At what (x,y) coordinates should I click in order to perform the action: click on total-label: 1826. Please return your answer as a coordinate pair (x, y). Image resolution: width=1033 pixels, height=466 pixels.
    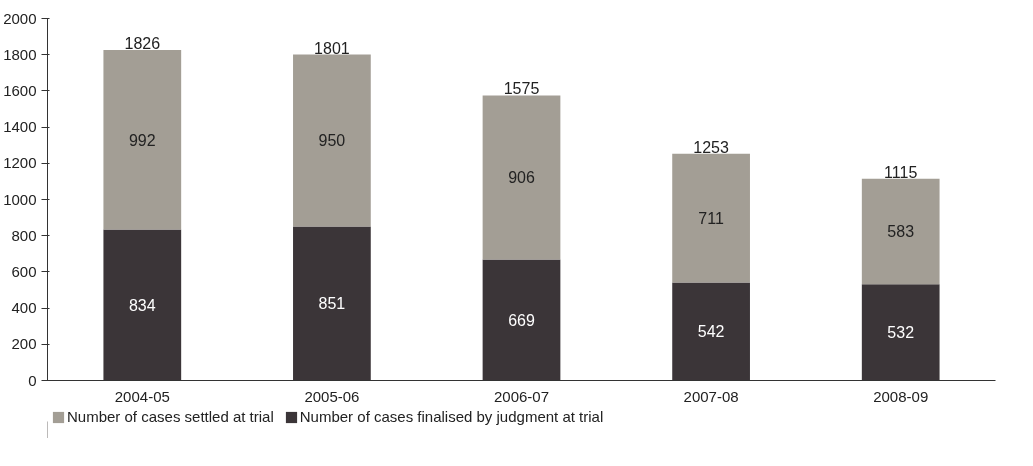
    Looking at the image, I should click on (142, 43).